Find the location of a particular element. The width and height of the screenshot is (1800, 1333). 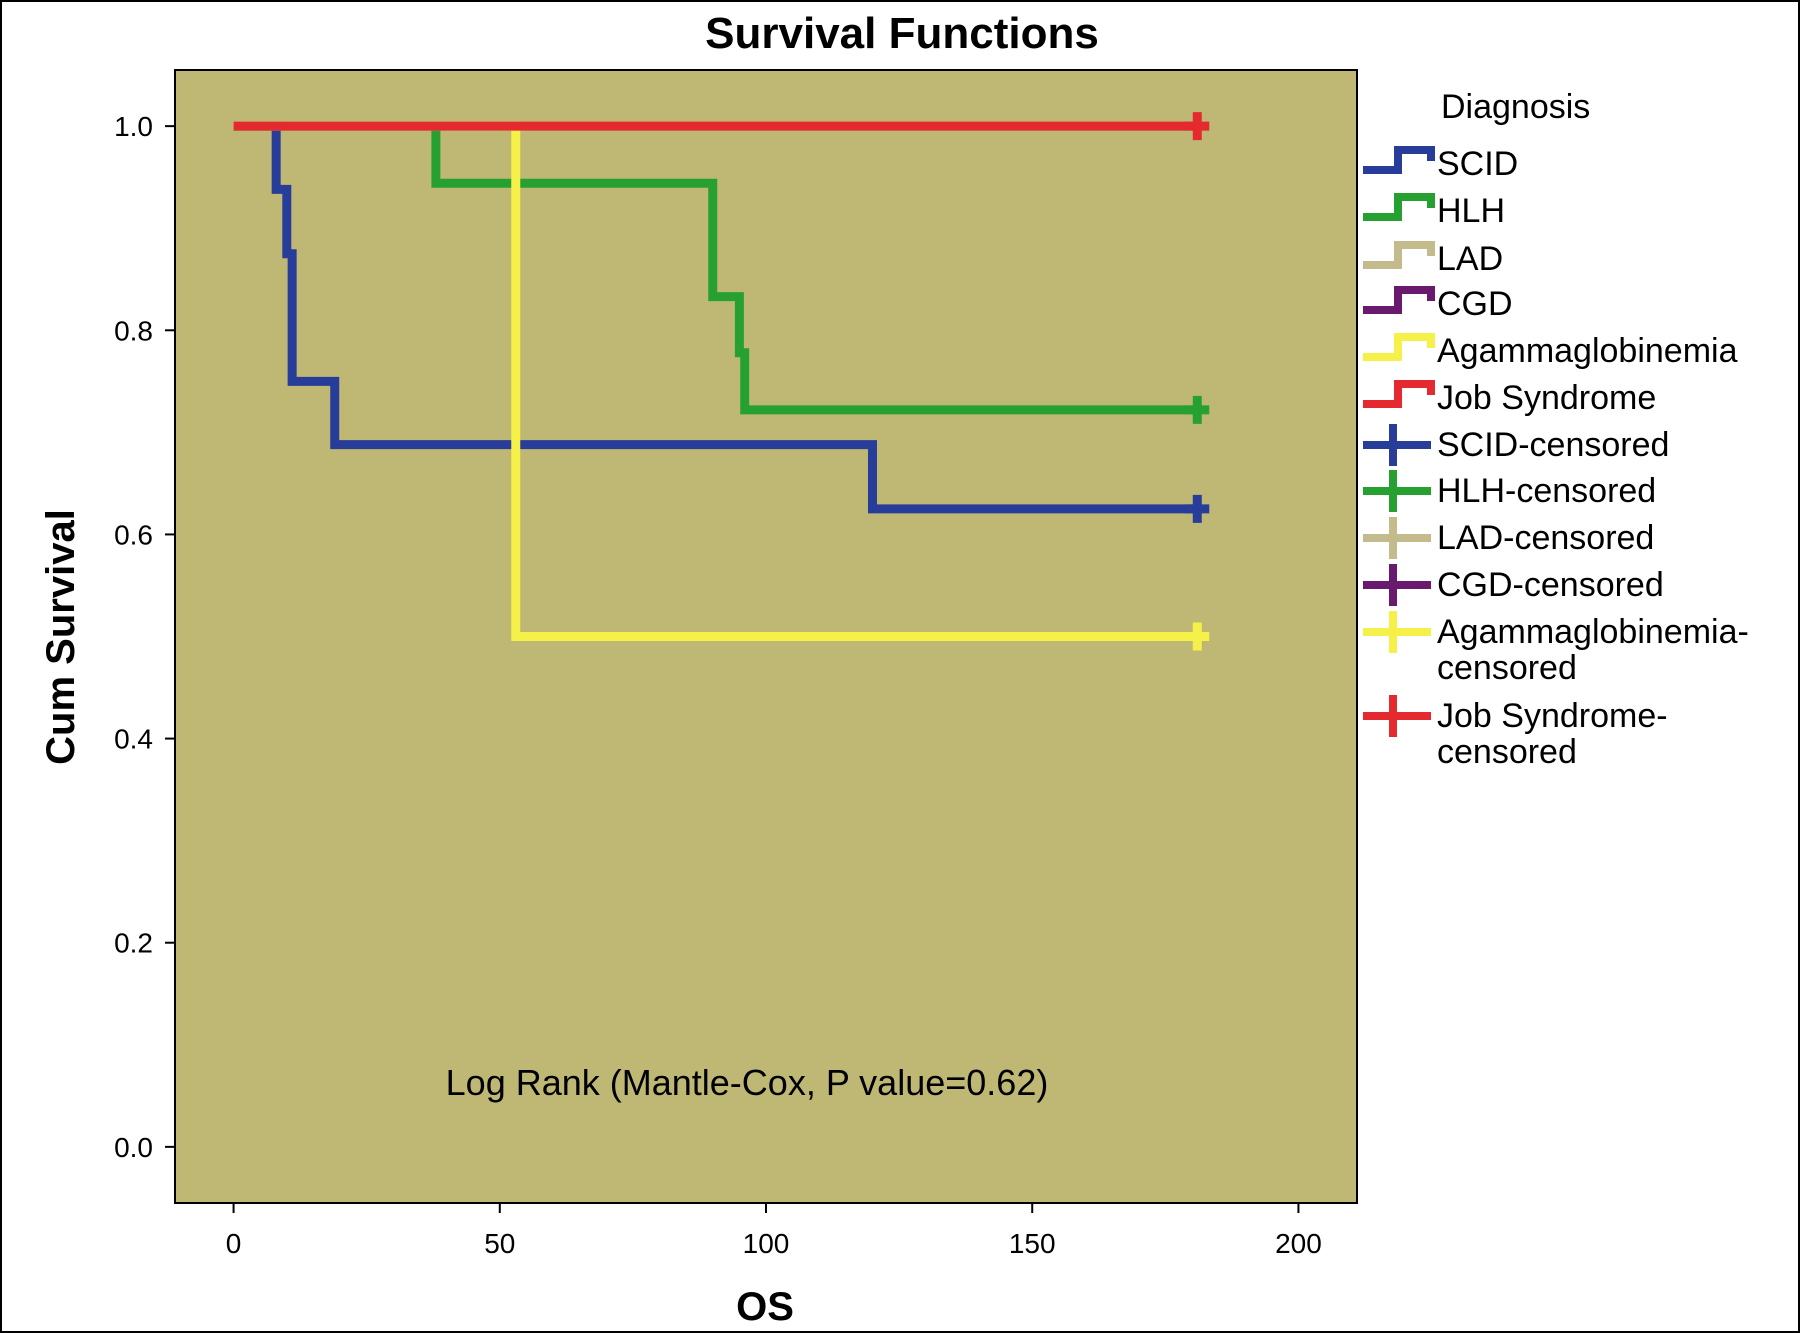

censor-mark-job-syndrome is located at coordinates (1197, 126).